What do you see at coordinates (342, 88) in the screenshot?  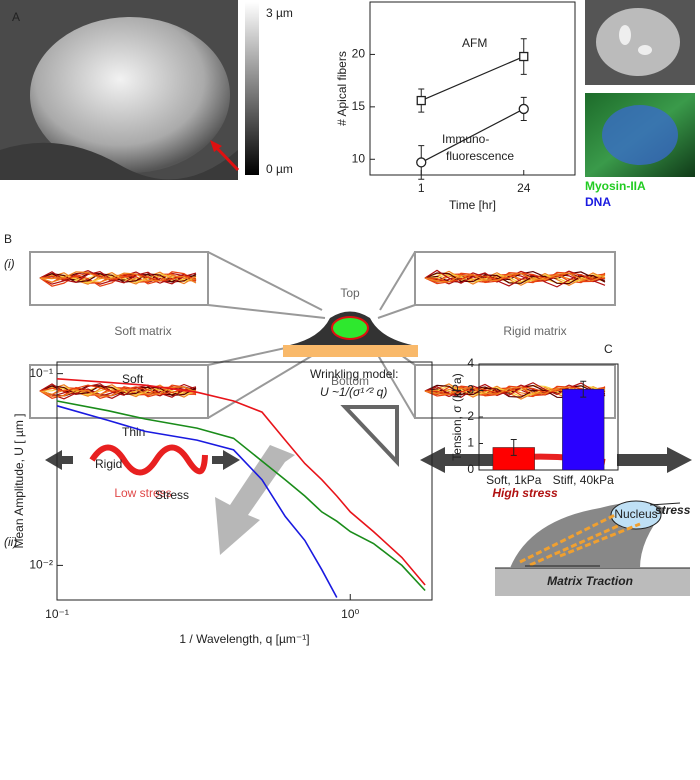 I see `y-axis-label: # Apical fibers` at bounding box center [342, 88].